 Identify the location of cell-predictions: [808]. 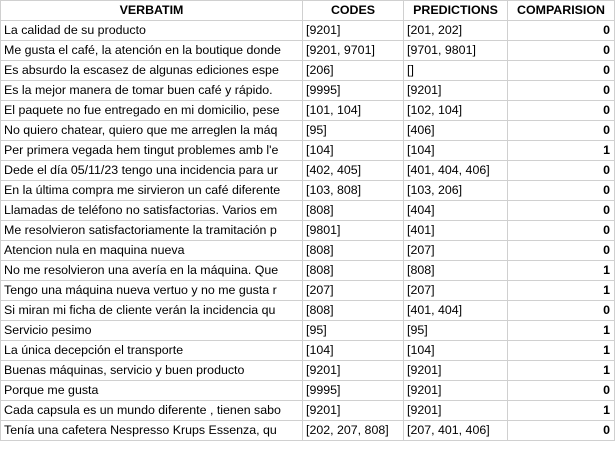
(455, 270).